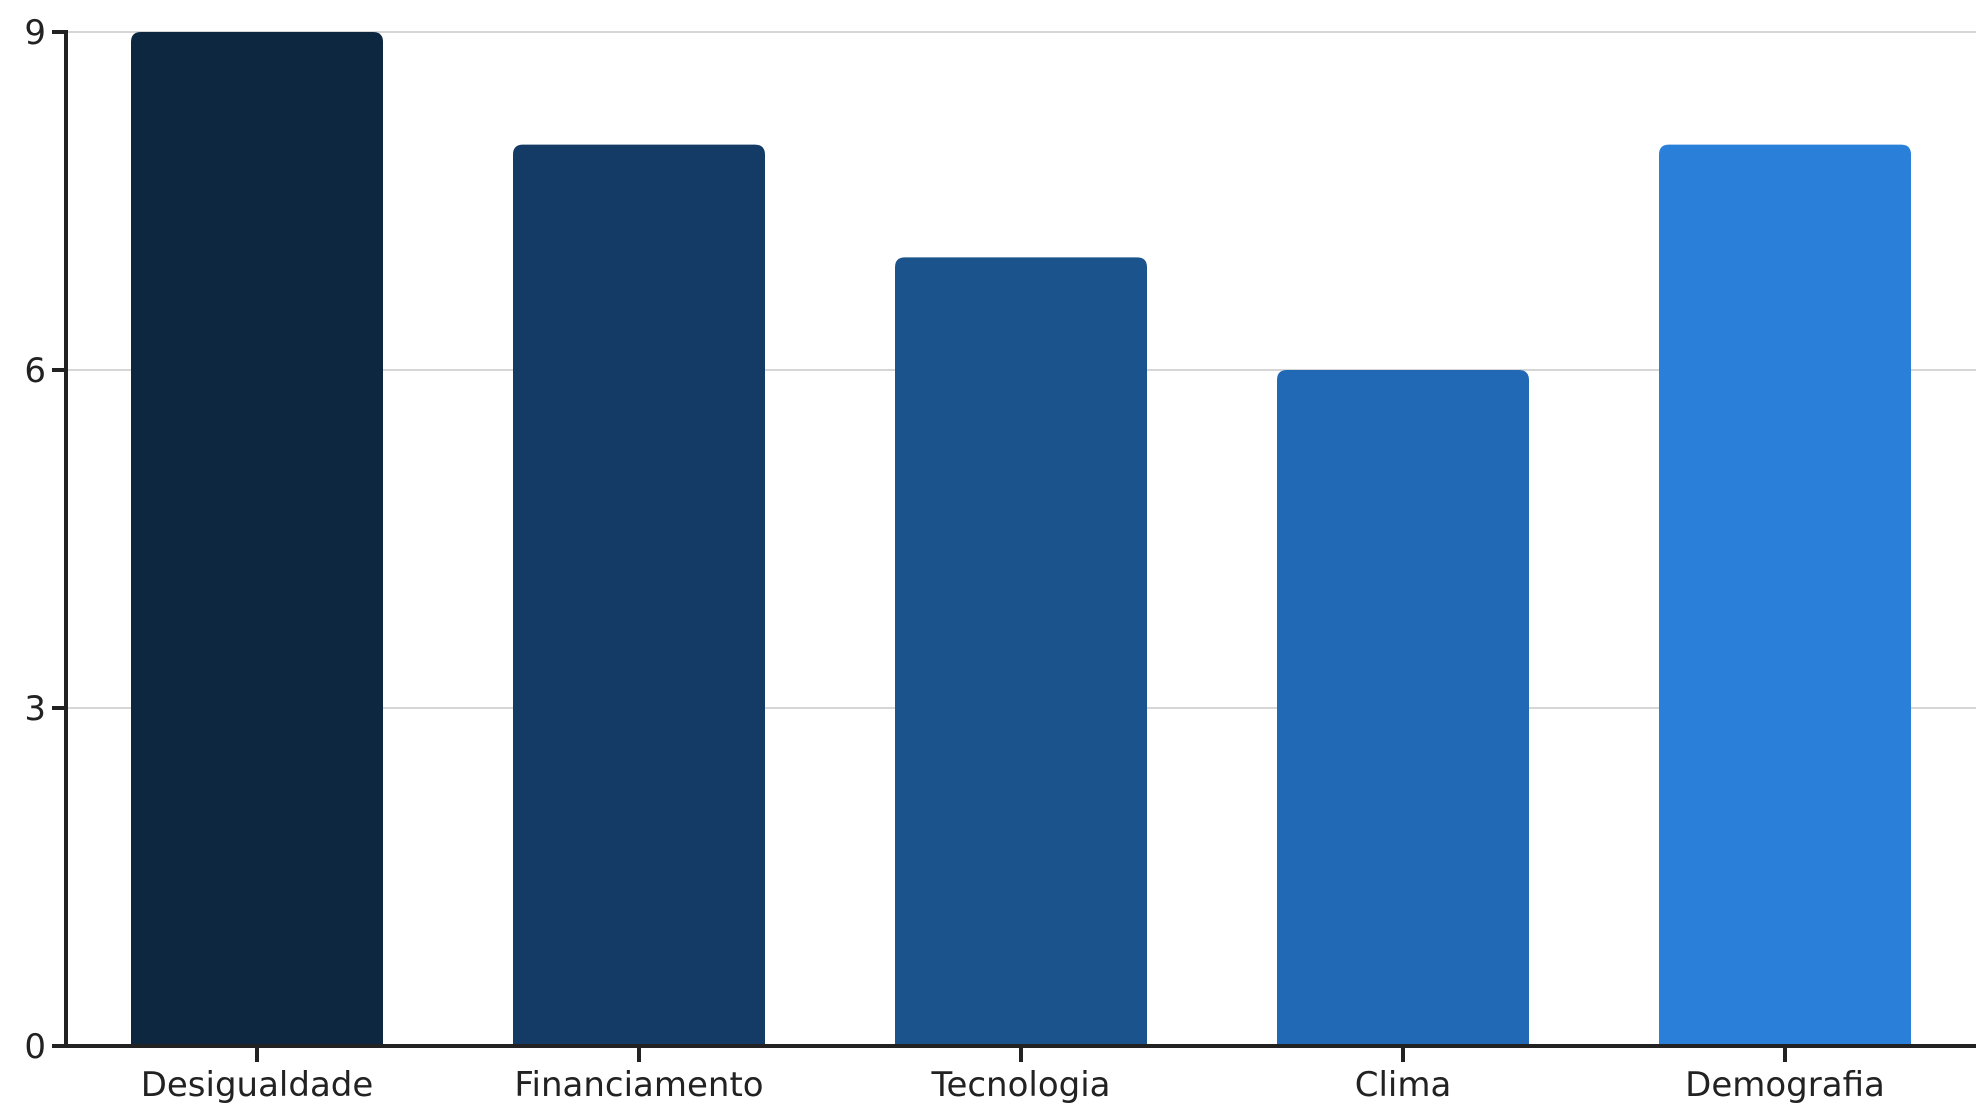 Image resolution: width=1984 pixels, height=1110 pixels. I want to click on y-tick-label: 0, so click(35, 1047).